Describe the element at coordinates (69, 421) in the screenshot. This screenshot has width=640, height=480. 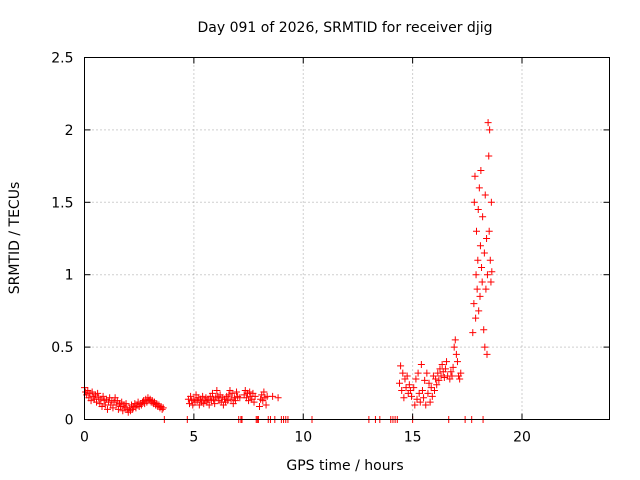
I see `y-tick-label: 0` at that location.